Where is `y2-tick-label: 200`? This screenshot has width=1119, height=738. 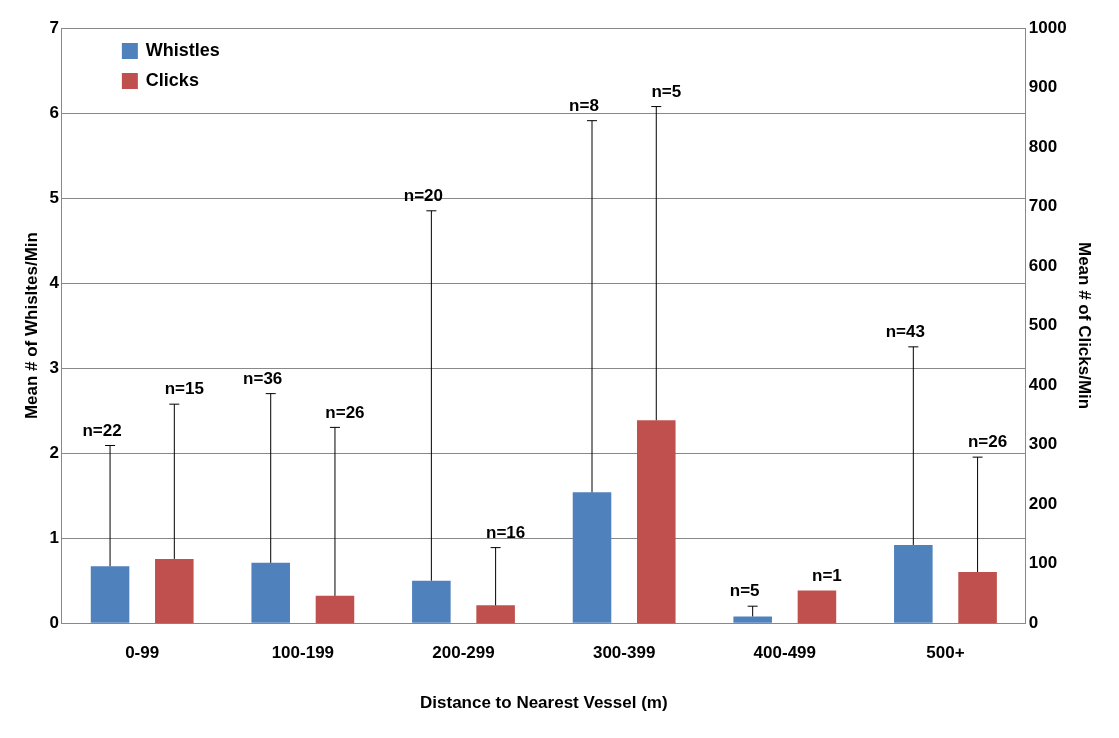 y2-tick-label: 200 is located at coordinates (1043, 503).